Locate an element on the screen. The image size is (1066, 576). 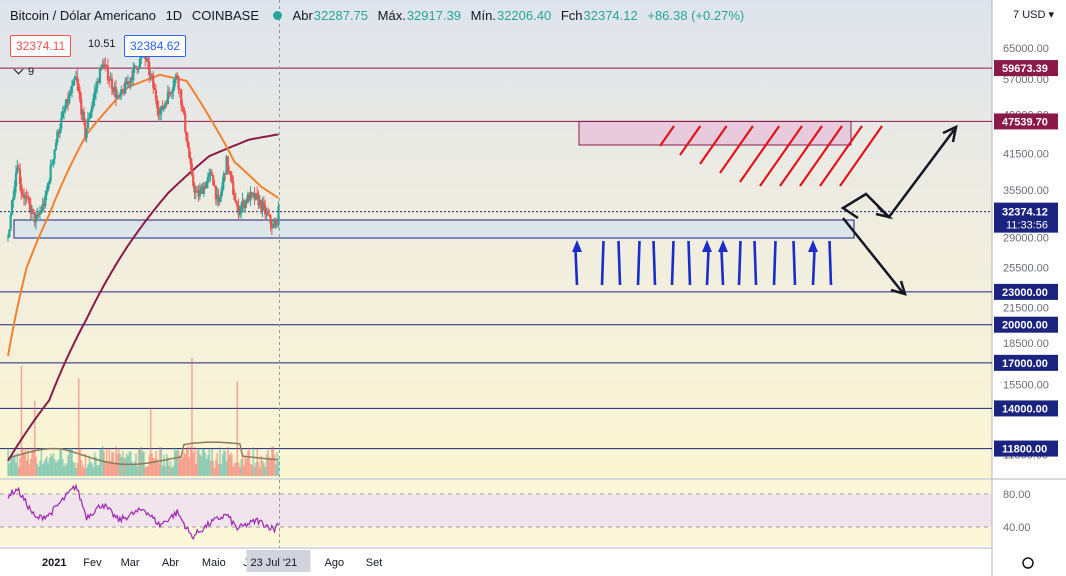
low-value: 32206.40 is located at coordinates (524, 15).